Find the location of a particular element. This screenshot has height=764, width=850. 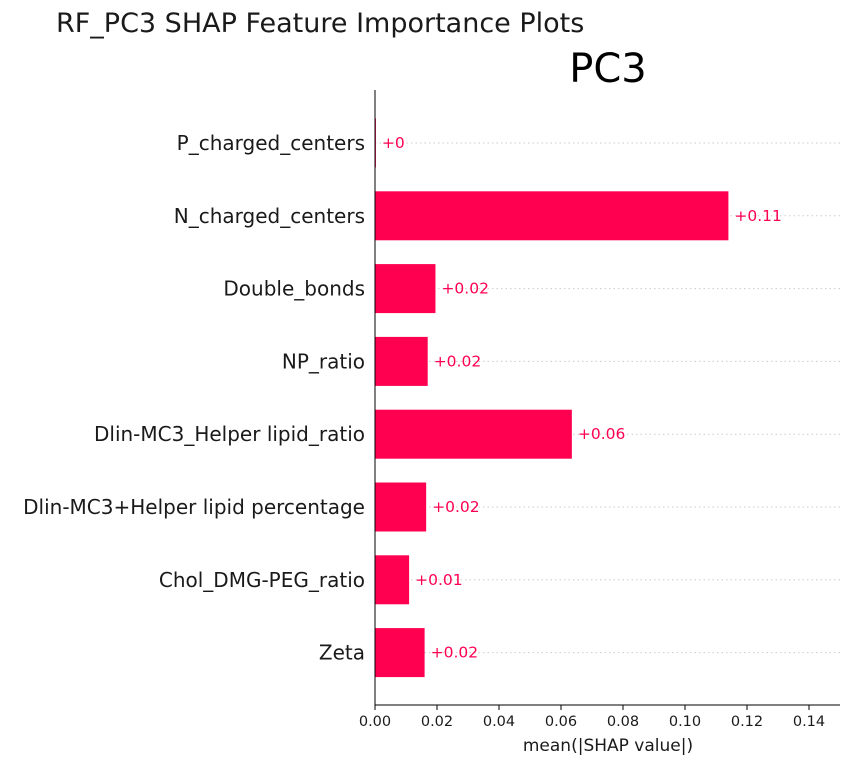

x-tick-label: 0.08 is located at coordinates (623, 722).